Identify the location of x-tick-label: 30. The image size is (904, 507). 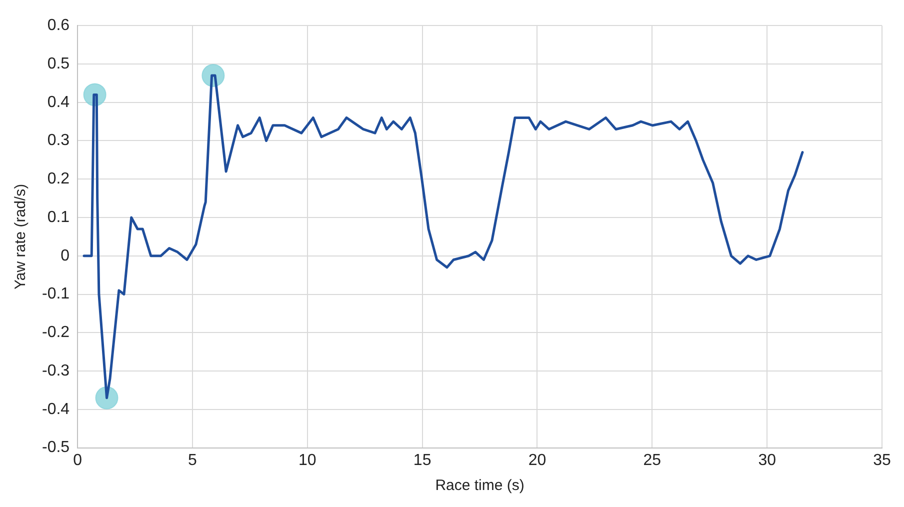
(767, 460).